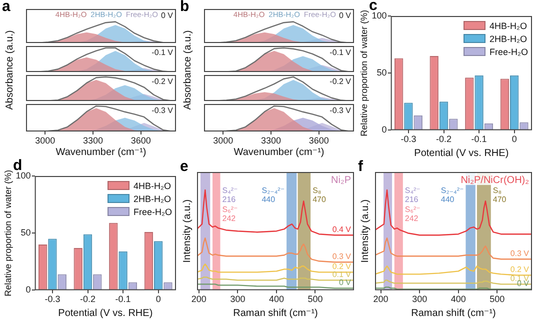  I want to click on chart-title: e, so click(184, 166).